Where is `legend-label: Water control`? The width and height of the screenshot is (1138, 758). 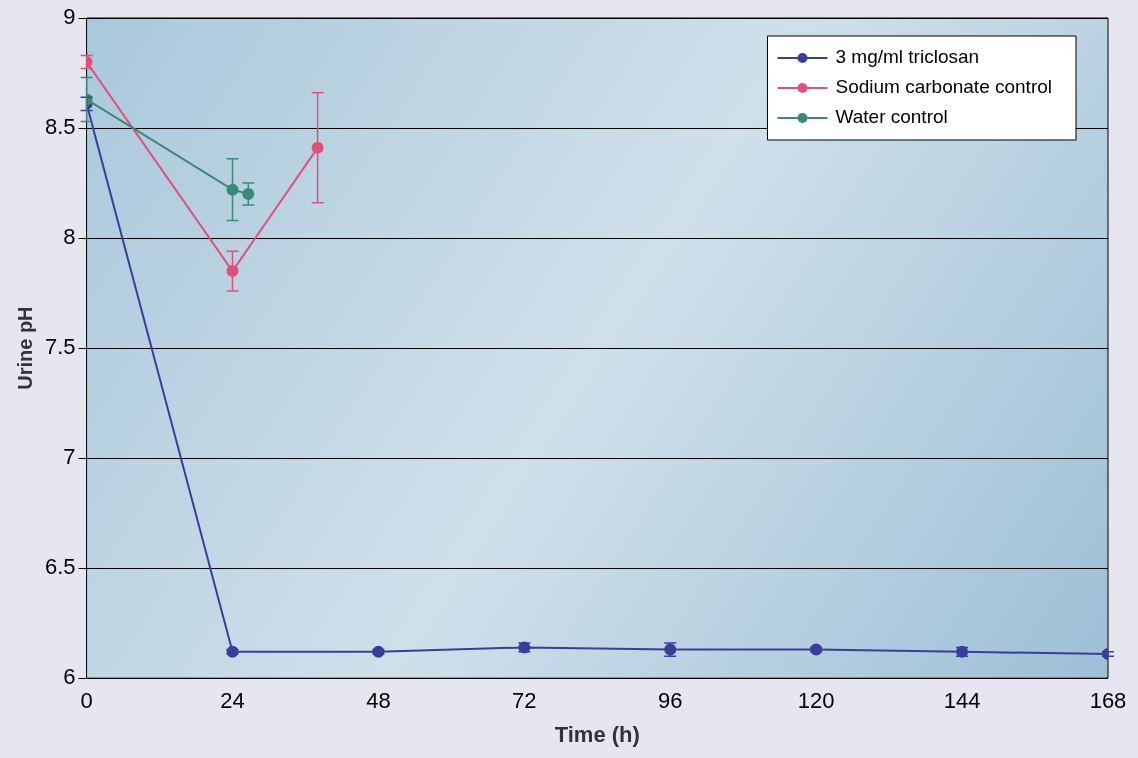 legend-label: Water control is located at coordinates (891, 117).